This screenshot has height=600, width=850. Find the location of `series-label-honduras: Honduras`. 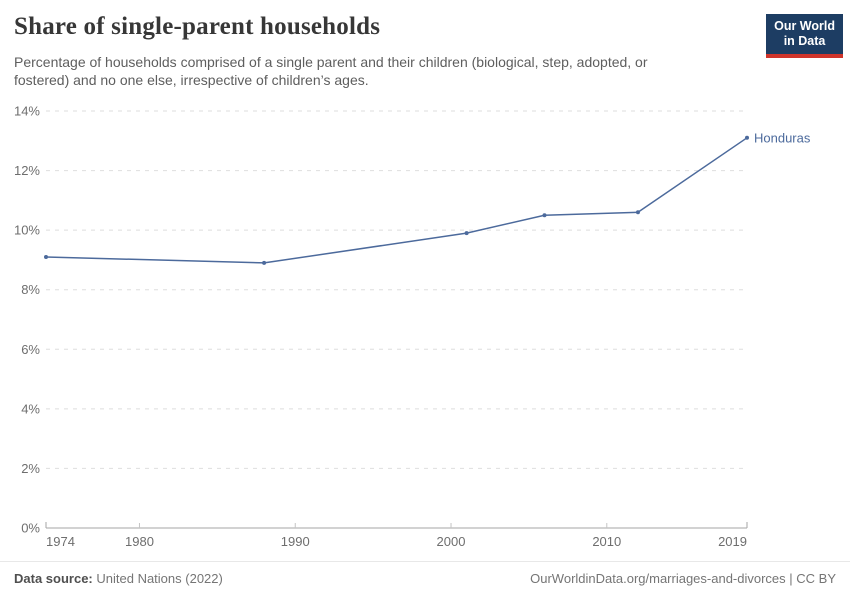

series-label-honduras: Honduras is located at coordinates (782, 137).